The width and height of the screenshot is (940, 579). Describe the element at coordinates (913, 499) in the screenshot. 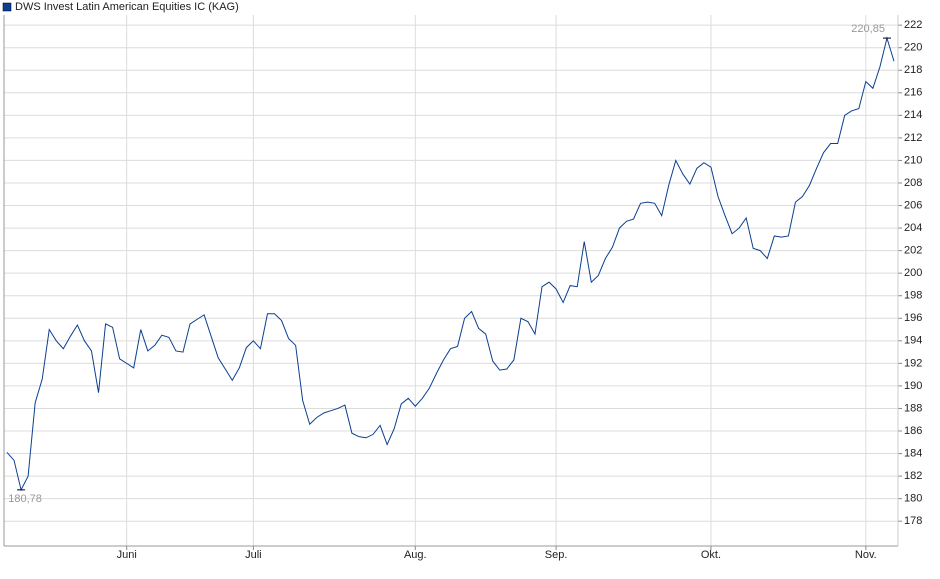

I see `y-tick-label: 180` at that location.